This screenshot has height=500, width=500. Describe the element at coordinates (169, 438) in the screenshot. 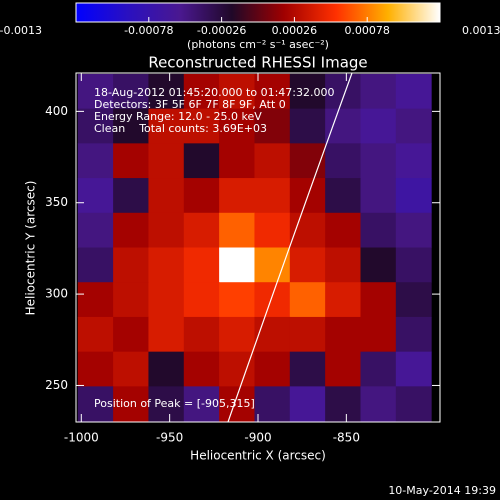

I see `x-tick-label: -950` at that location.